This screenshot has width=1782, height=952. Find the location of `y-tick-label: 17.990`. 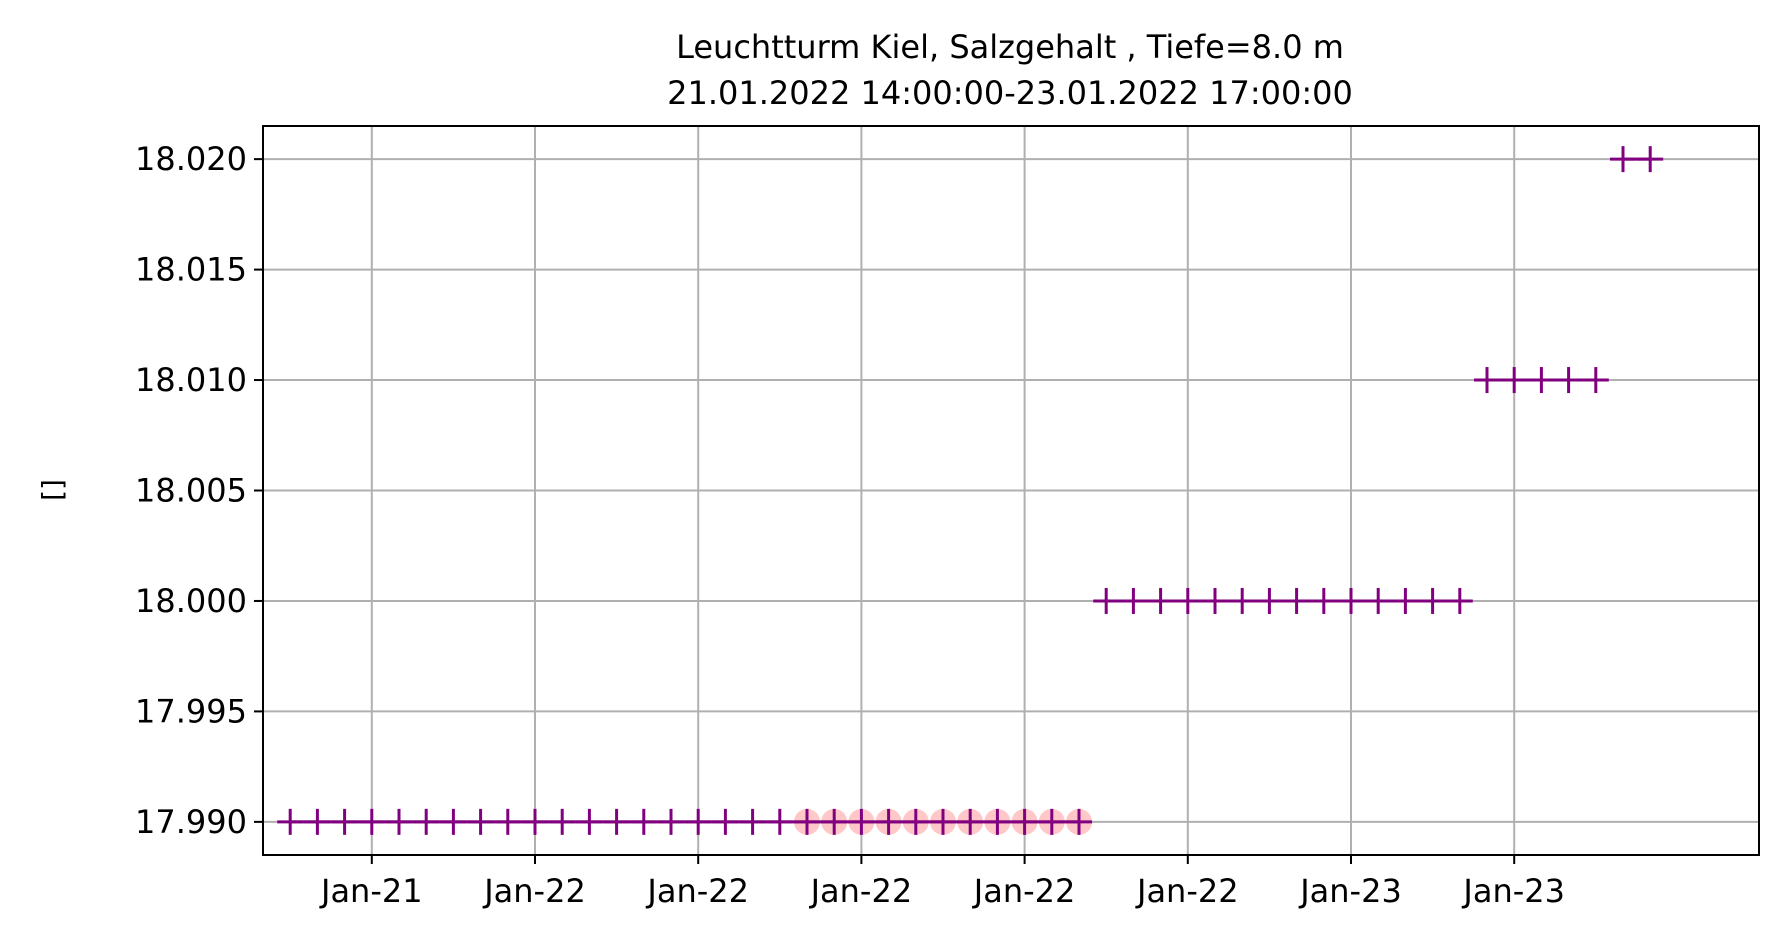

y-tick-label: 17.990 is located at coordinates (191, 822).